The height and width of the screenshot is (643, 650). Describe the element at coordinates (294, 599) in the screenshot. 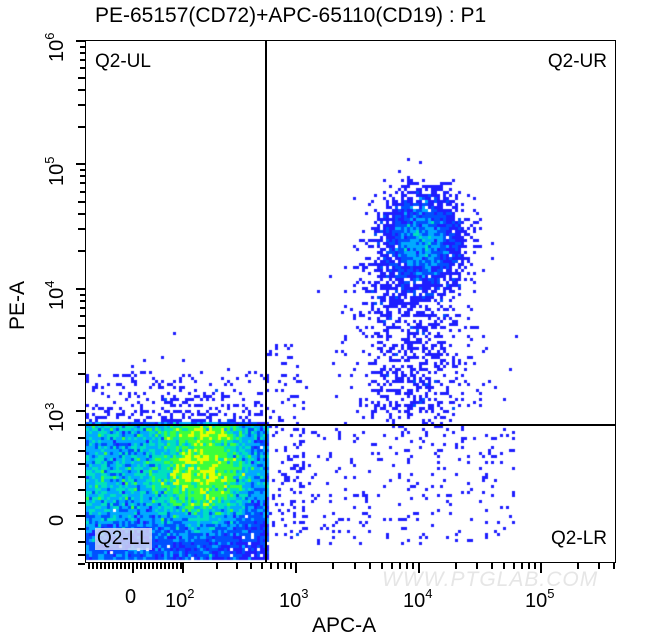

I see `x-tick-label-1e3: 10³` at that location.